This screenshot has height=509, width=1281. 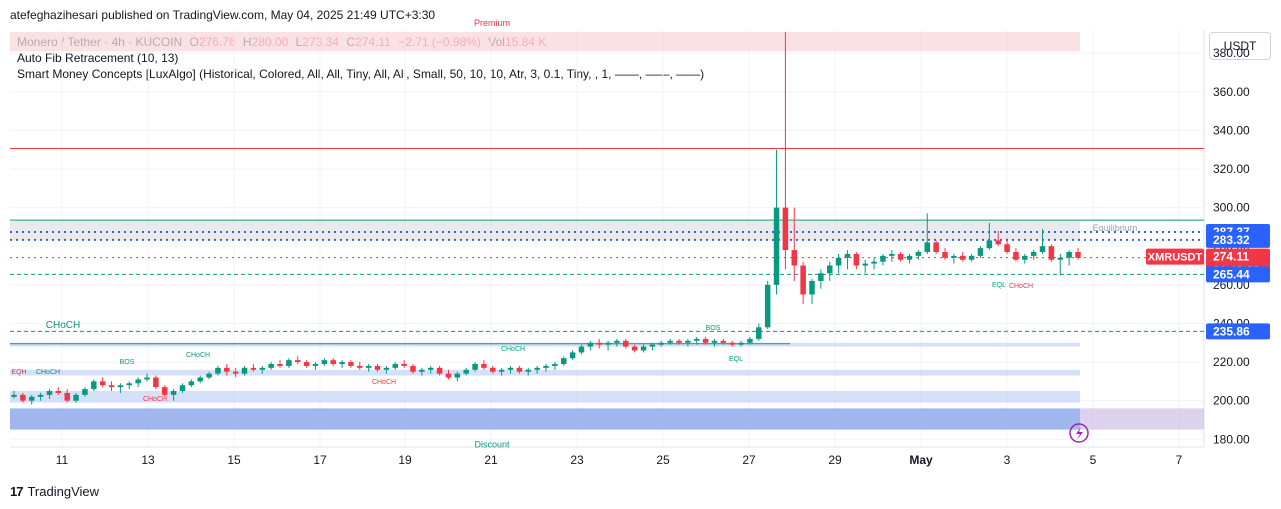 What do you see at coordinates (194, 42) in the screenshot?
I see `open-label: O` at bounding box center [194, 42].